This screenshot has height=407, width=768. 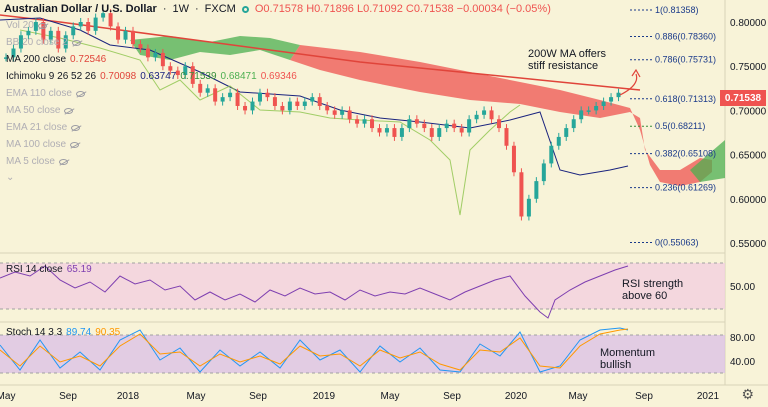 What do you see at coordinates (51, 76) in the screenshot?
I see `indicator-label: Ichimoku 9 26 52 26` at bounding box center [51, 76].